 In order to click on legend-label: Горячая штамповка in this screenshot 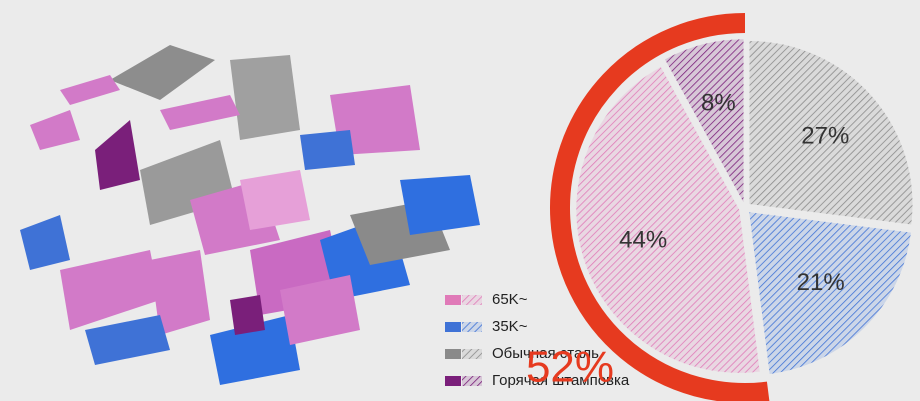, I will do `click(561, 380)`.